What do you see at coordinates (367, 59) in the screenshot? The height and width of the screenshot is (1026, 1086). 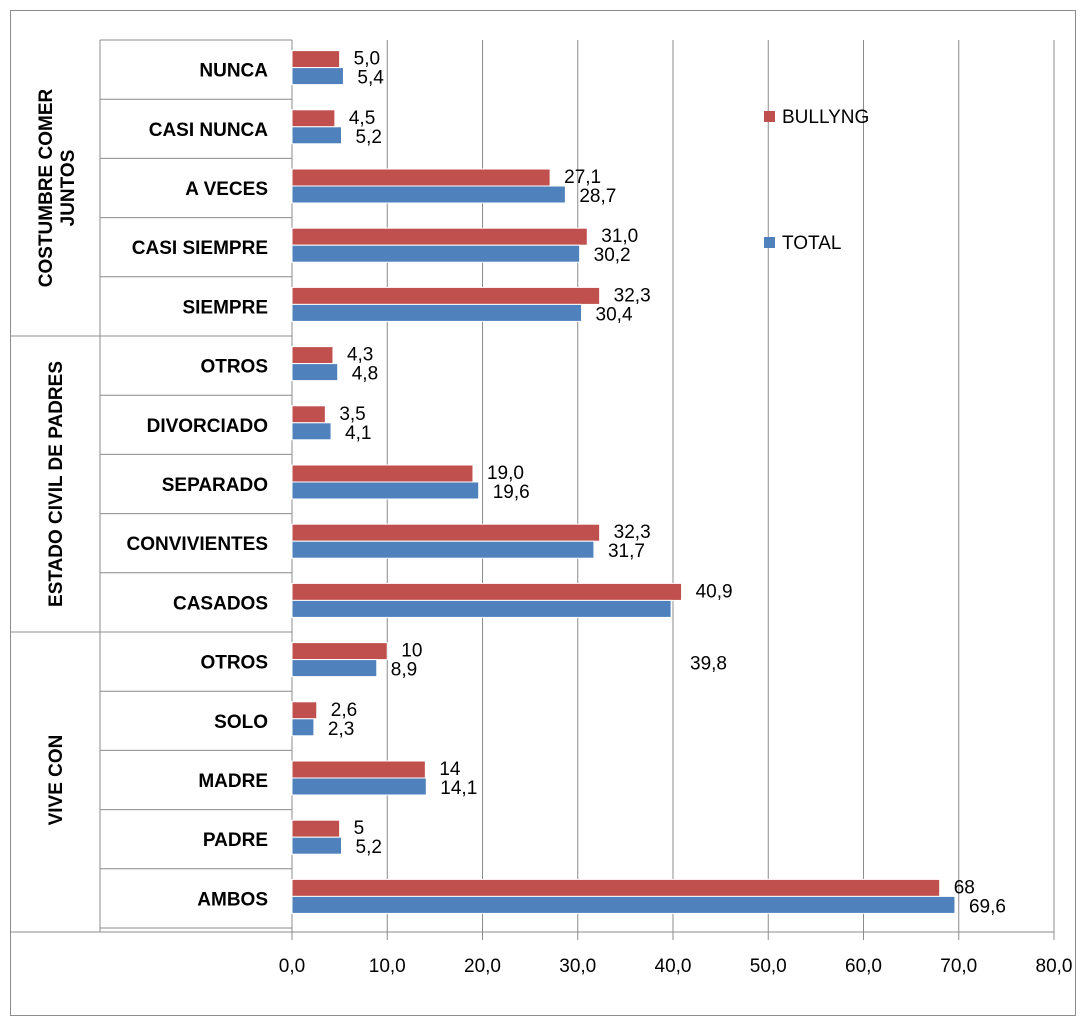 I see `data-label-bullyng: 5,0` at bounding box center [367, 59].